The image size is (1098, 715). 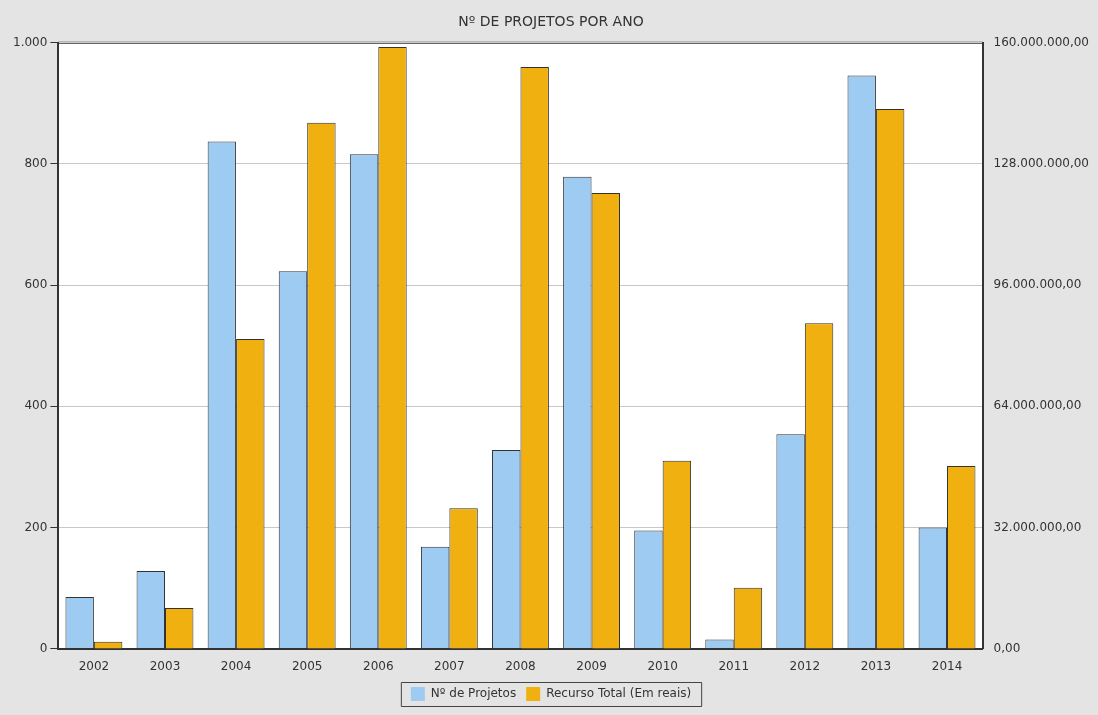 What do you see at coordinates (1037, 284) in the screenshot?
I see `y2-tick-label: 96.000.000,00` at bounding box center [1037, 284].